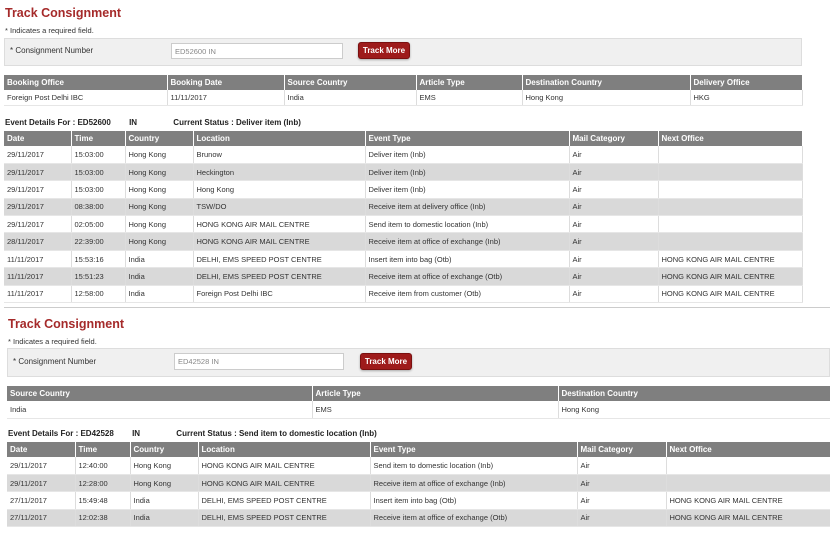  I want to click on event-time: 12:28:00, so click(103, 483).